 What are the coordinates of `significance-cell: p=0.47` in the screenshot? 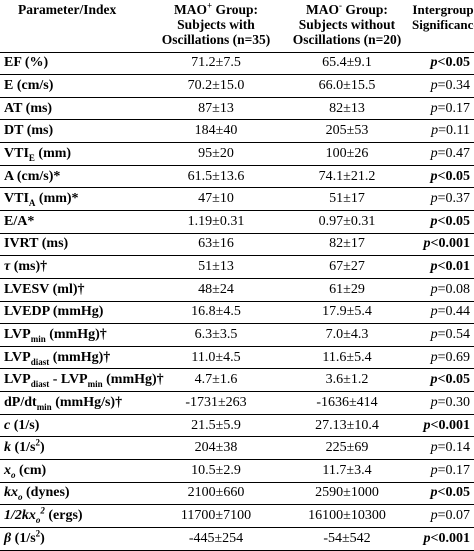 It's located at (442, 154).